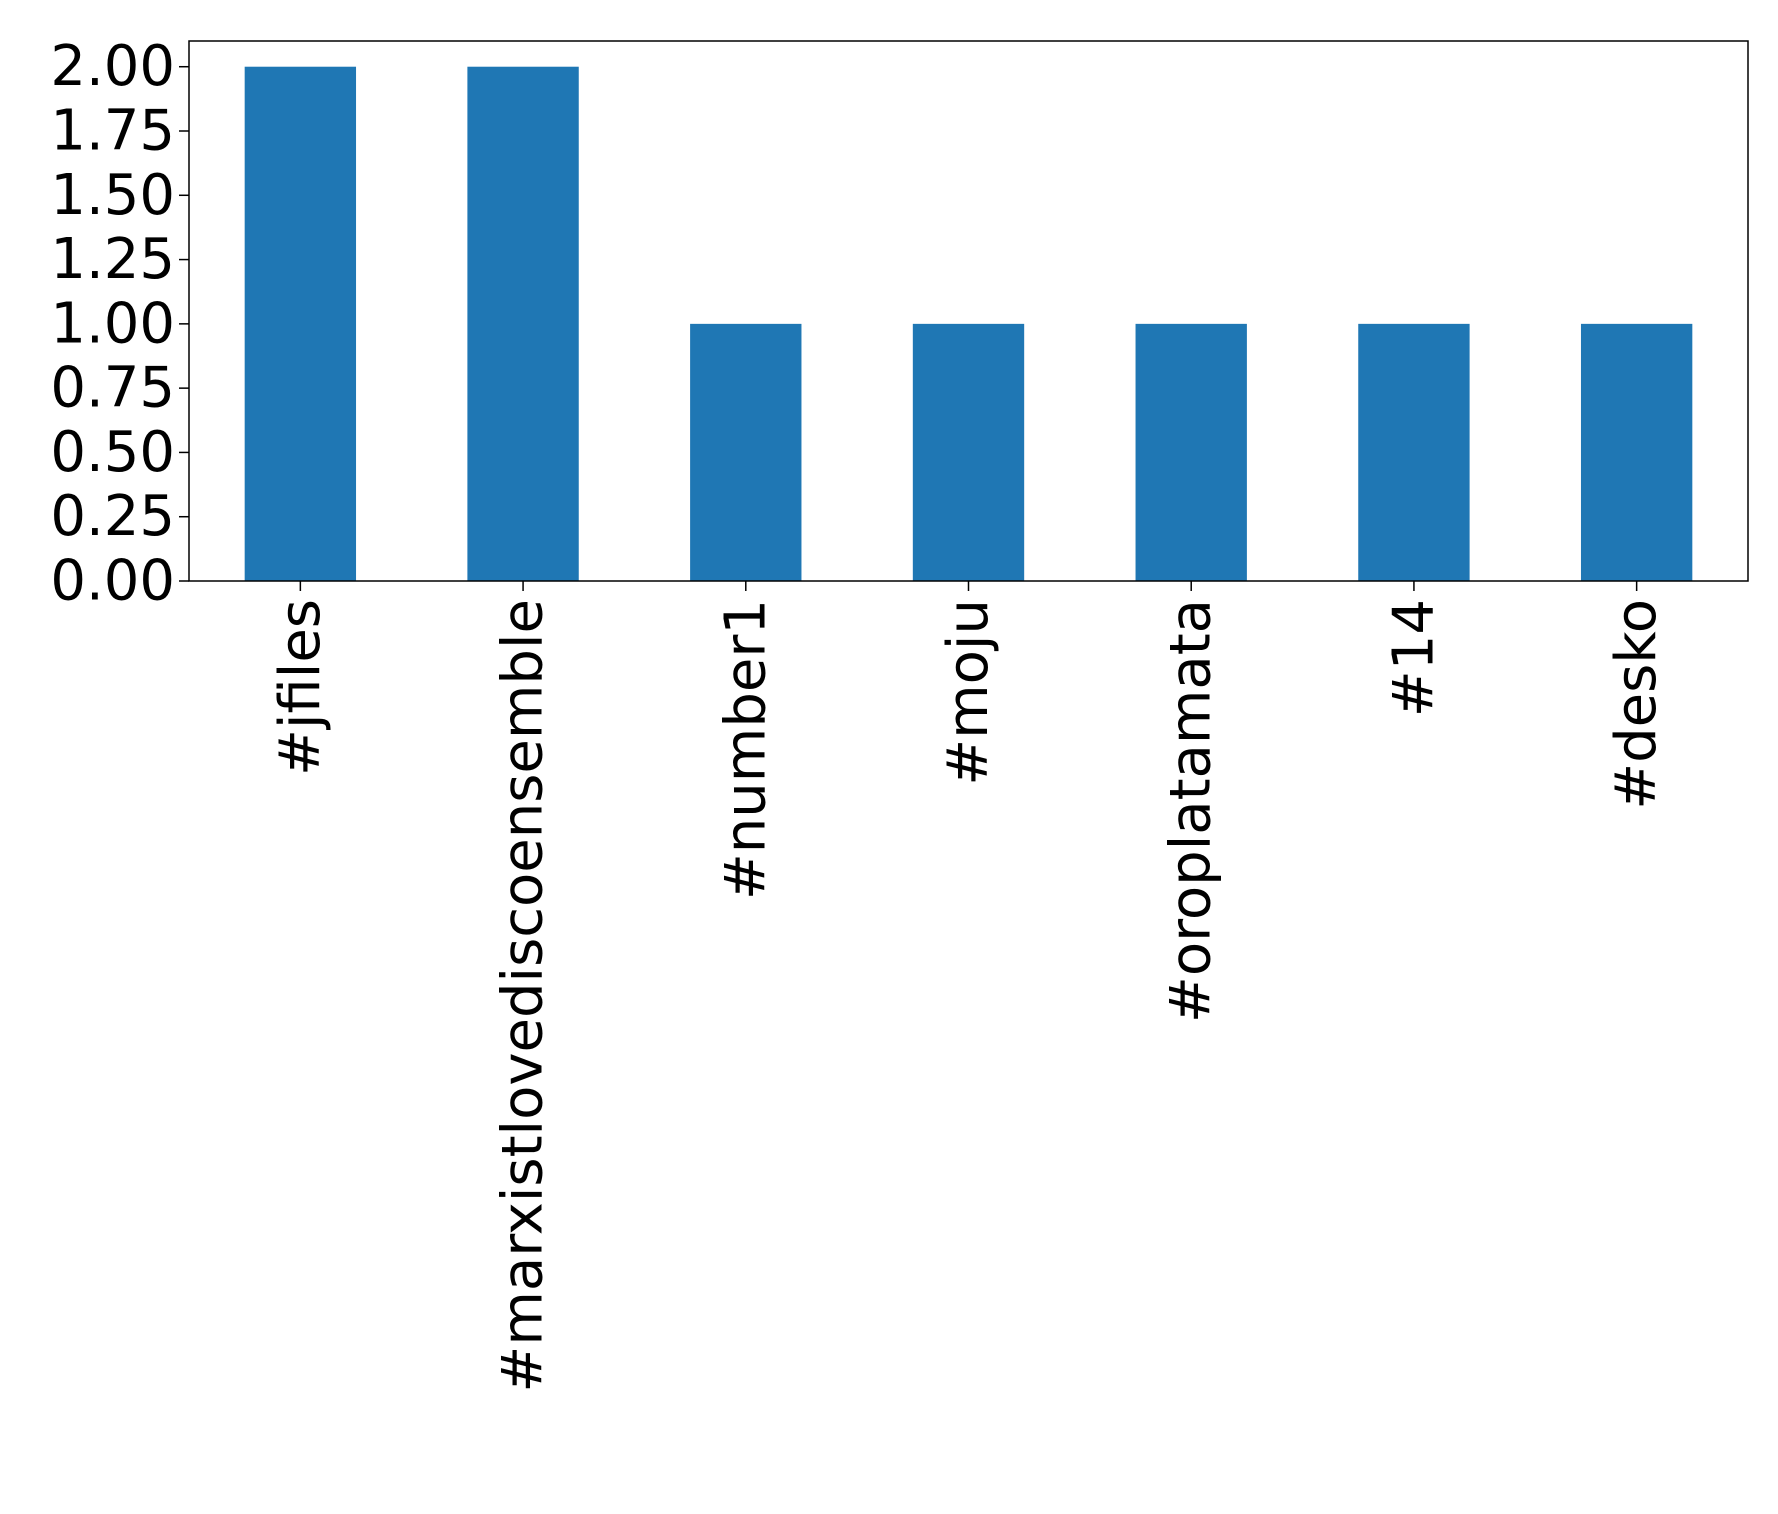 The image size is (1778, 1514). What do you see at coordinates (112, 452) in the screenshot?
I see `y-tick-label: 0.50` at bounding box center [112, 452].